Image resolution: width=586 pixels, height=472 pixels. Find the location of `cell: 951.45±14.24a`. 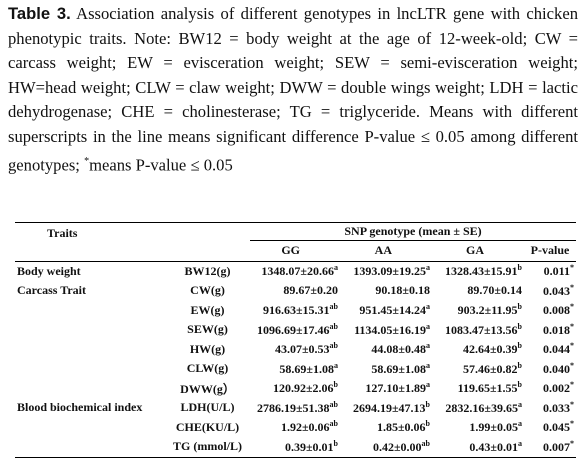

cell: 951.45±14.24a is located at coordinates (386, 311).